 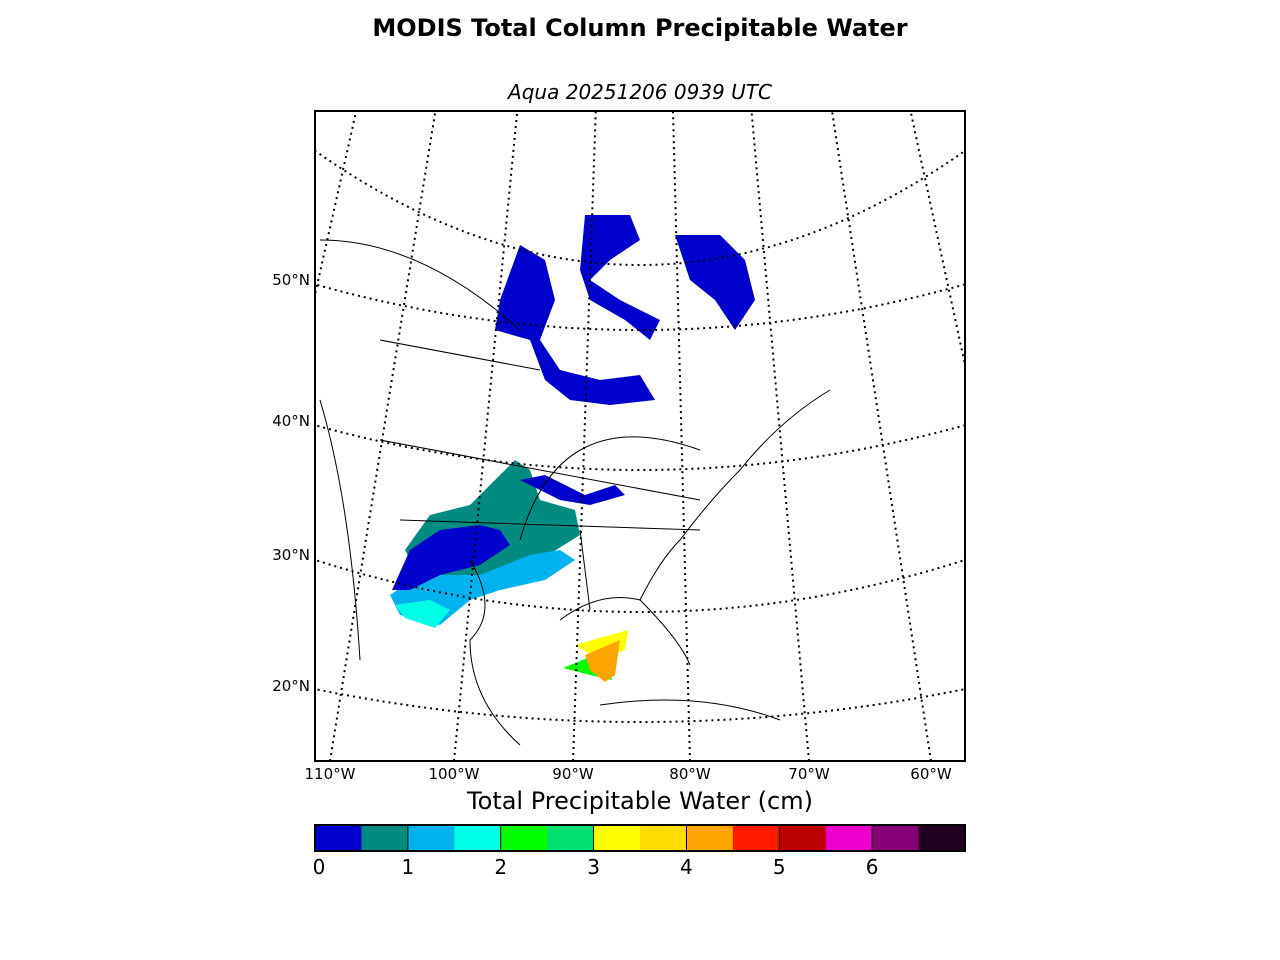 I want to click on colorbar-tick-label: 5, so click(x=779, y=867).